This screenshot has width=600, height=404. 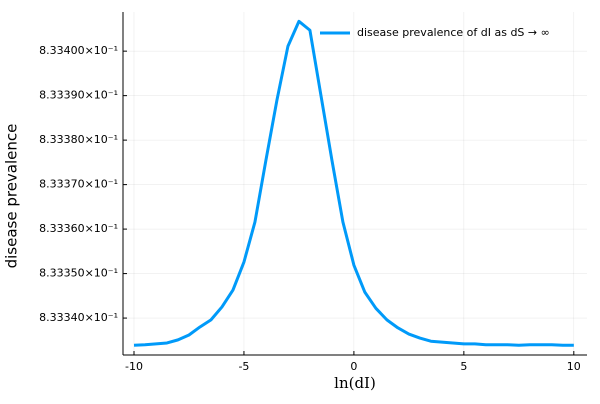 What do you see at coordinates (78, 95) in the screenshot?
I see `y-tick-label: 8.33390×10⁻¹` at bounding box center [78, 95].